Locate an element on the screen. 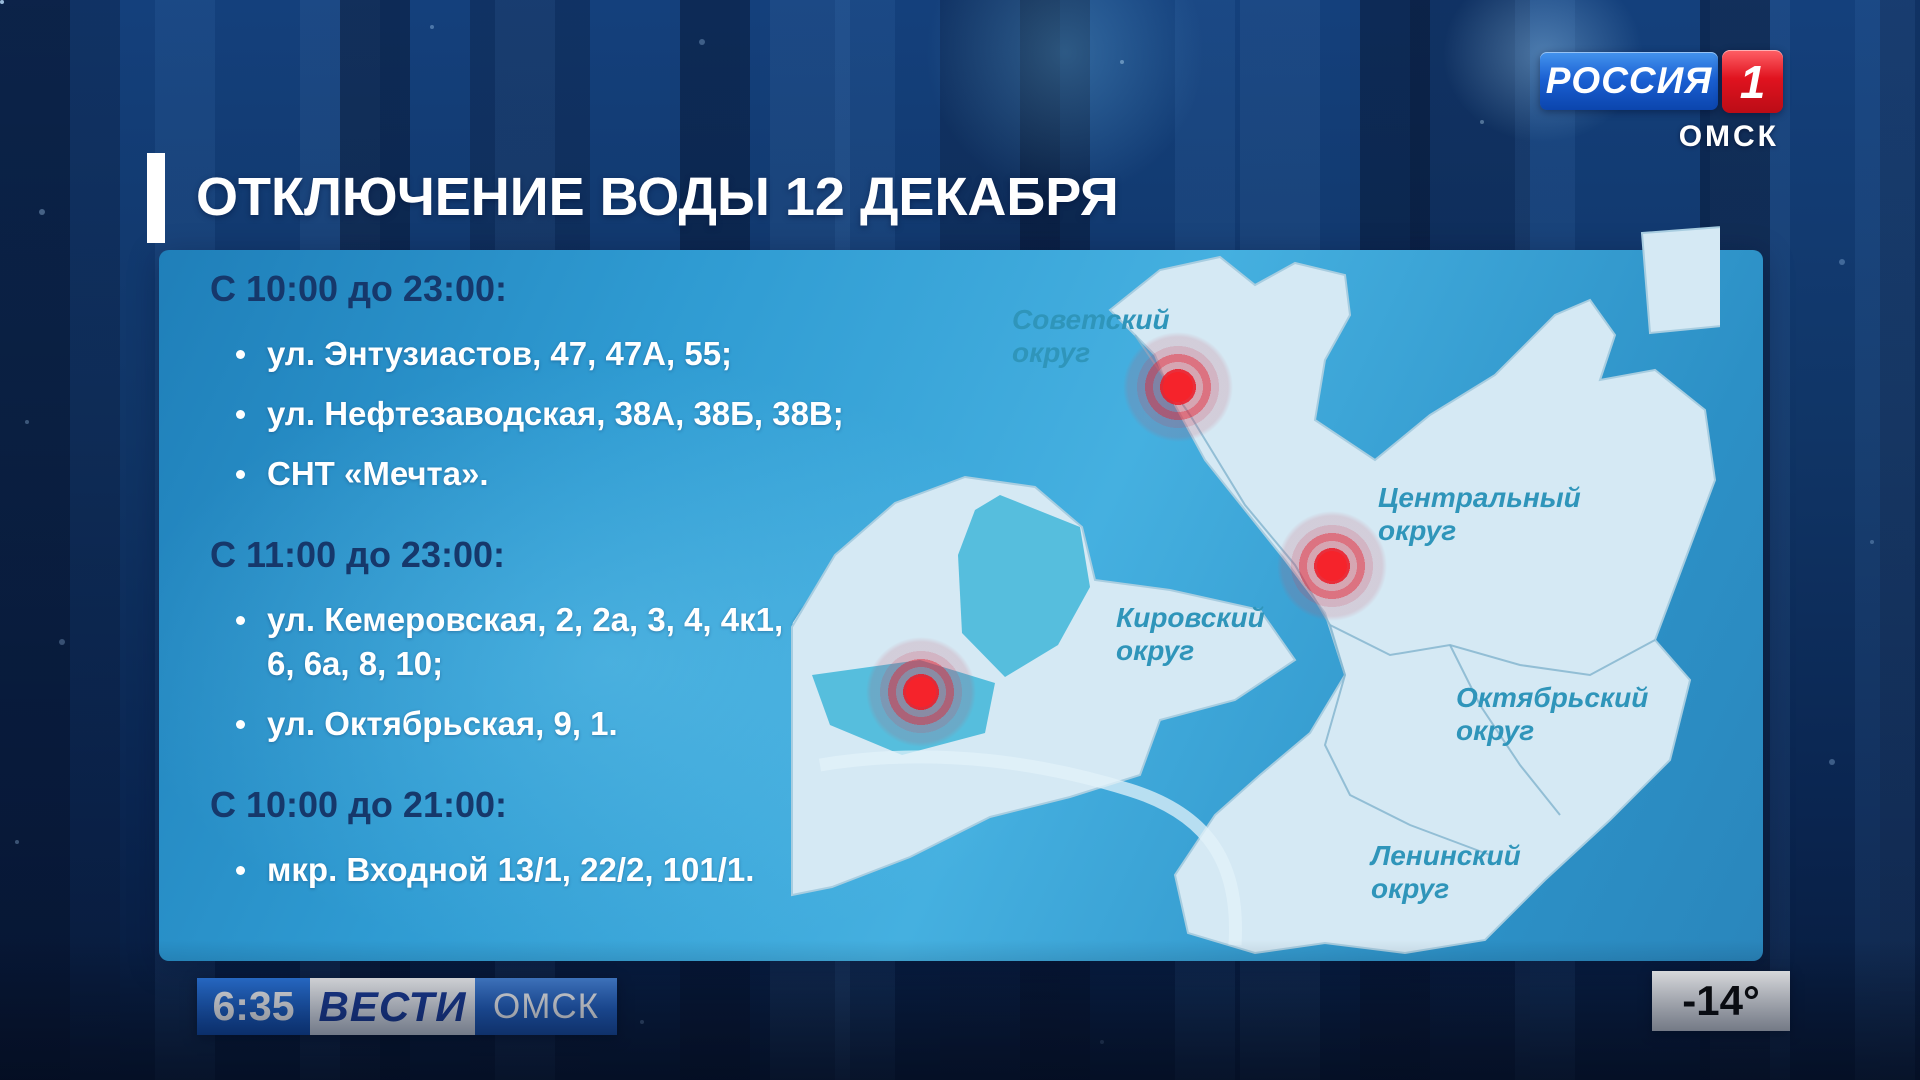  channel-logo-row: РОССИЯ 1 is located at coordinates (1661, 81).